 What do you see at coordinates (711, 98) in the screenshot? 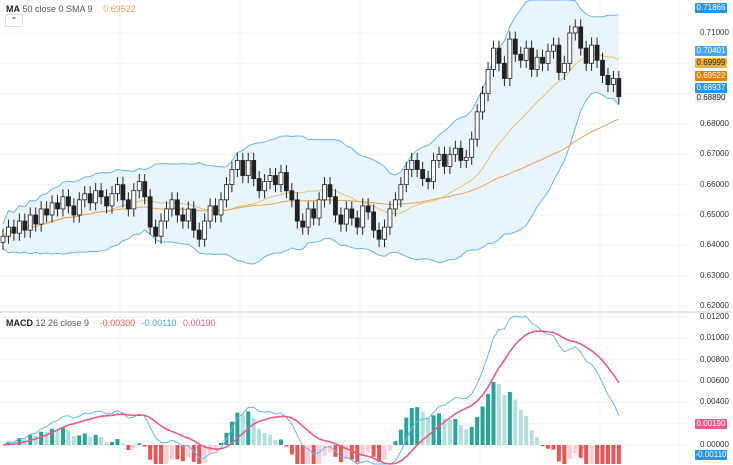
I see `price-label: 0.68890` at bounding box center [711, 98].